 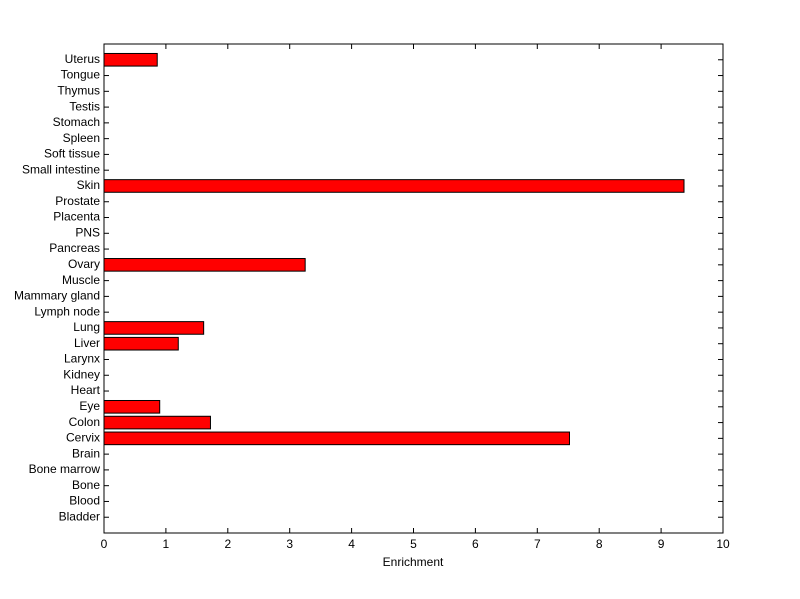 I want to click on y-tick-label: Bone, so click(x=86, y=485).